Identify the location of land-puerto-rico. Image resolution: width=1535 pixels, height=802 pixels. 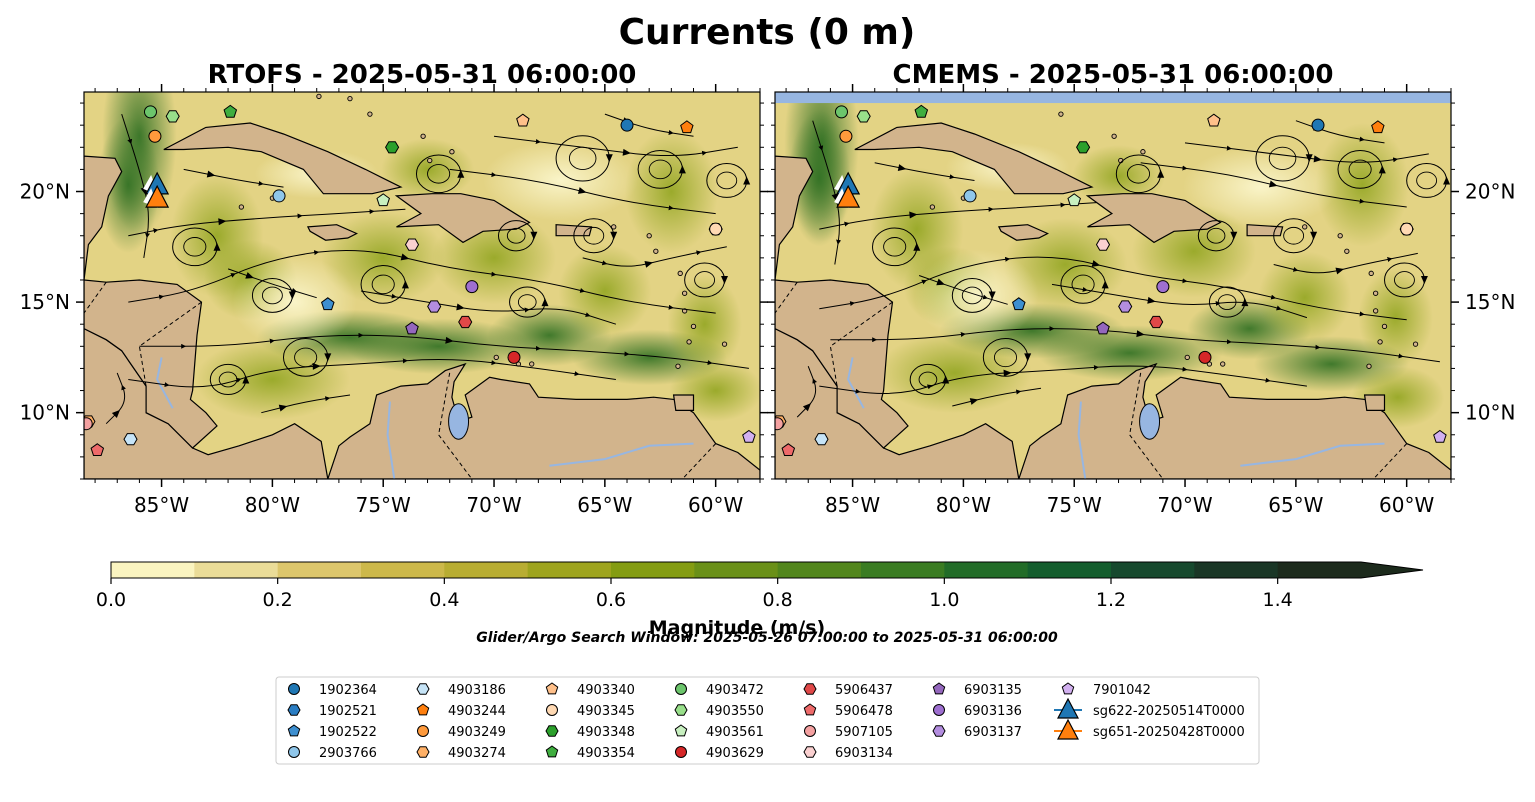
(574, 230).